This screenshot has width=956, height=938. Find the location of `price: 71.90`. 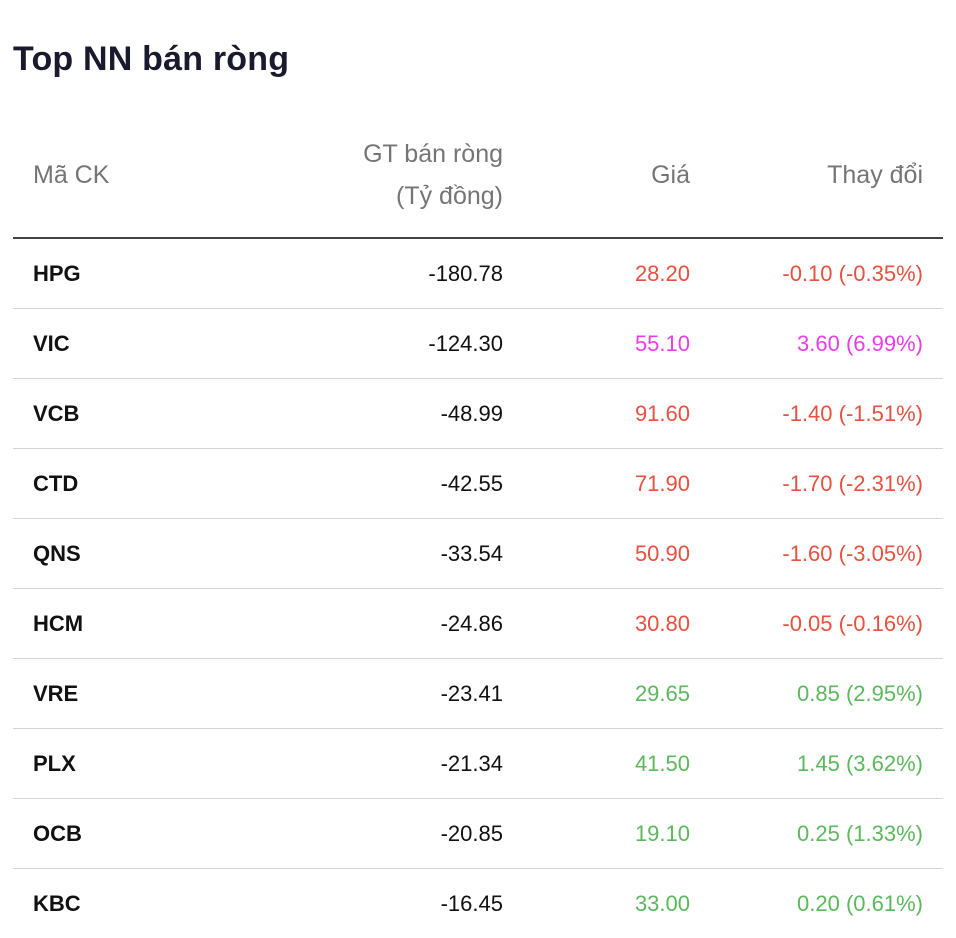

price: 71.90 is located at coordinates (662, 483).